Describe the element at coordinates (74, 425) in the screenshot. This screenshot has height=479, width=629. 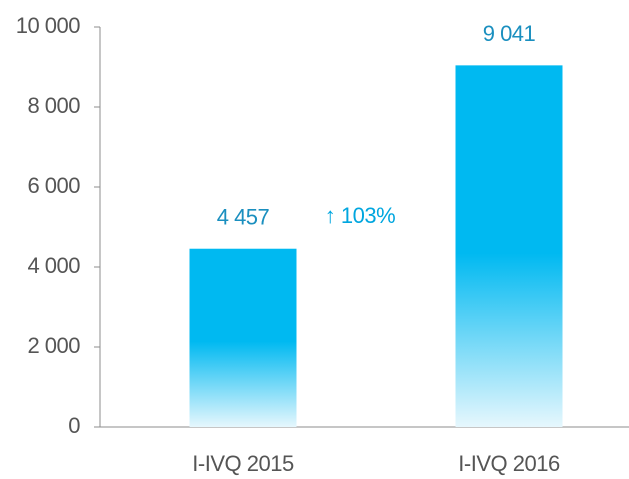
I see `y-tick-label: 0` at that location.